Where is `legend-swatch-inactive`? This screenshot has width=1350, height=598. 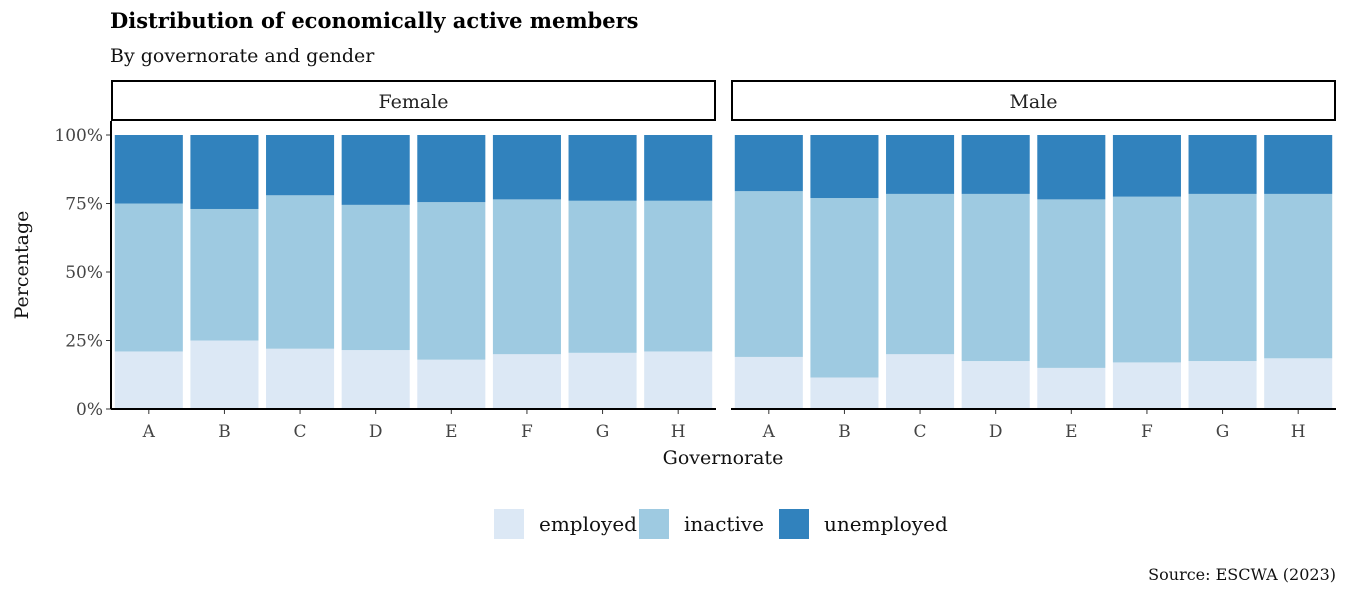
legend-swatch-inactive is located at coordinates (654, 524).